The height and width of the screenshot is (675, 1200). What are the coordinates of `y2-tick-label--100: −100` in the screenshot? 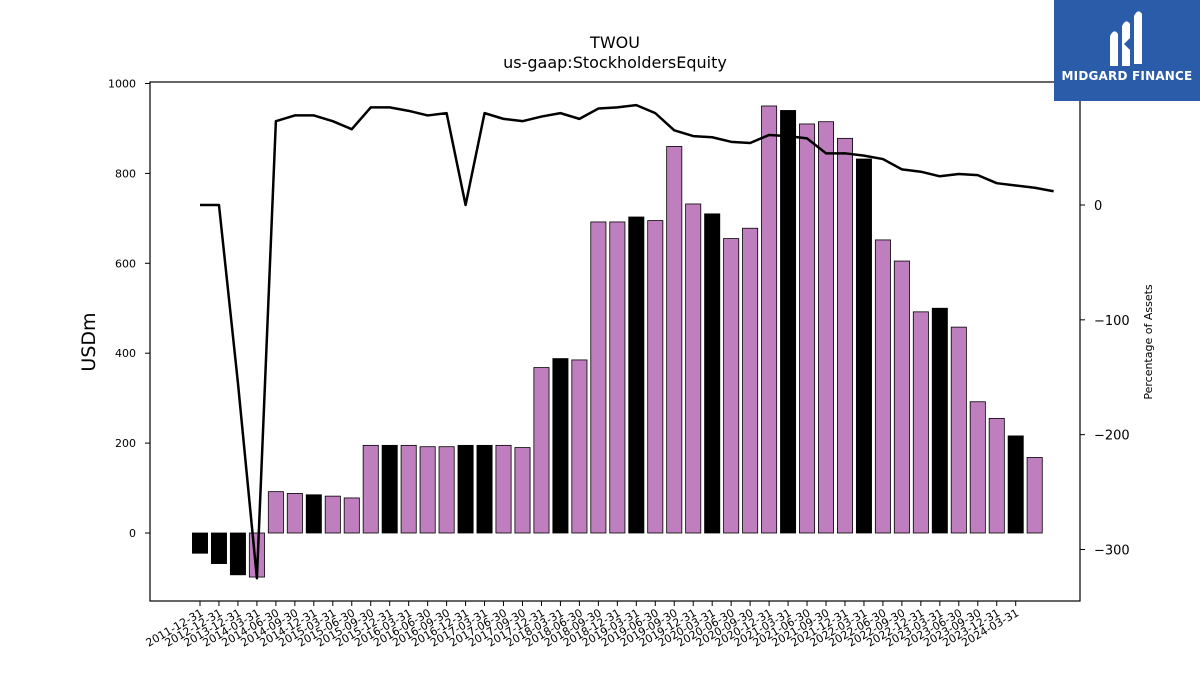 It's located at (1112, 321).